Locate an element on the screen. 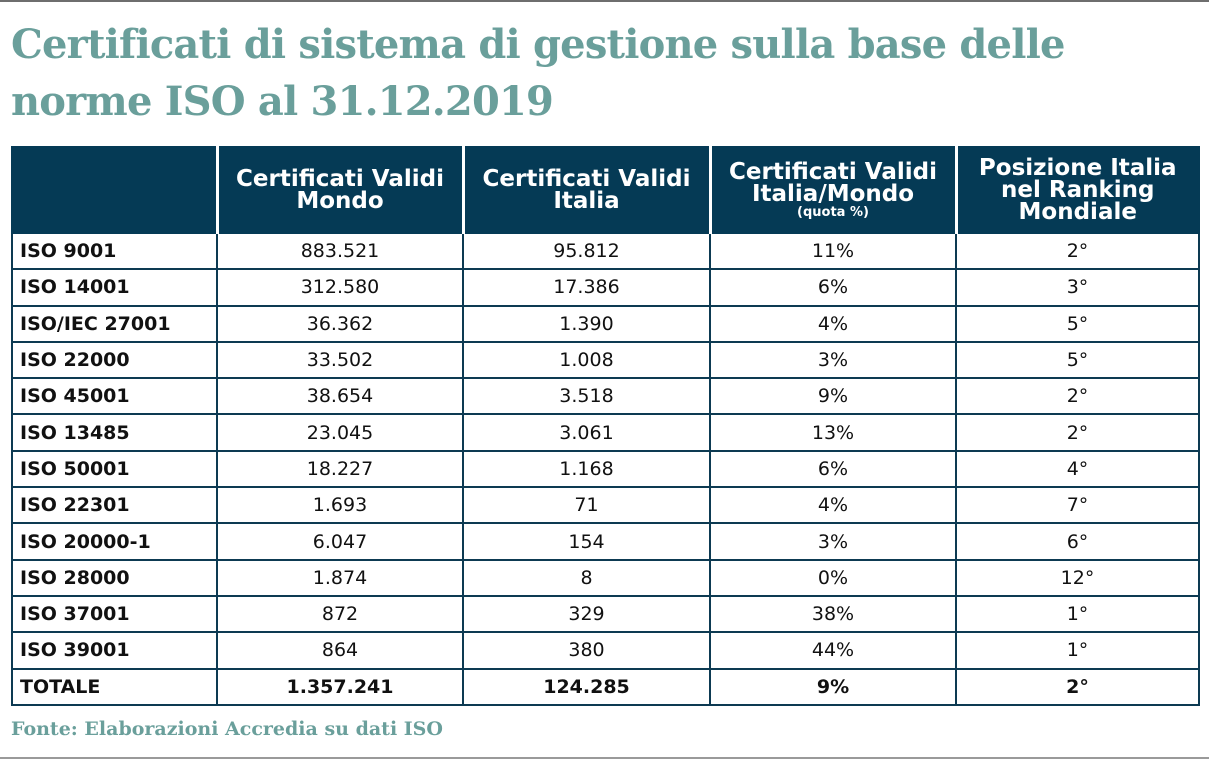 Image resolution: width=1209 pixels, height=761 pixels. posizione-cell: 6° is located at coordinates (1077, 541).